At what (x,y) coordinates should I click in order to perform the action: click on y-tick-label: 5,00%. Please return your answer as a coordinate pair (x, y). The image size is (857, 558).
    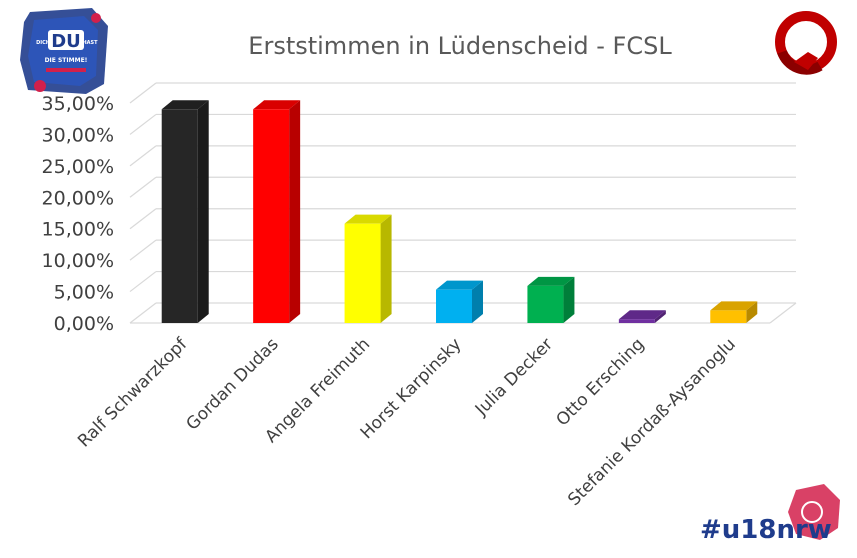
    Looking at the image, I should click on (84, 293).